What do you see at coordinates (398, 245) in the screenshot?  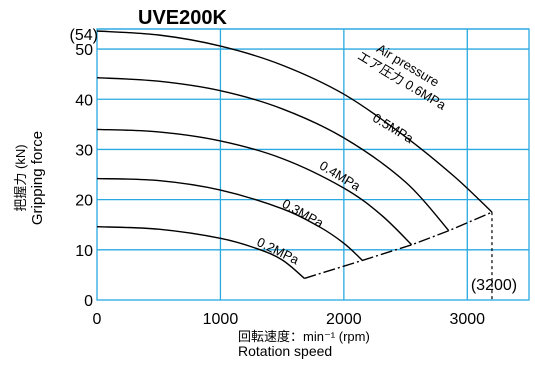 I see `speed-limit-line` at bounding box center [398, 245].